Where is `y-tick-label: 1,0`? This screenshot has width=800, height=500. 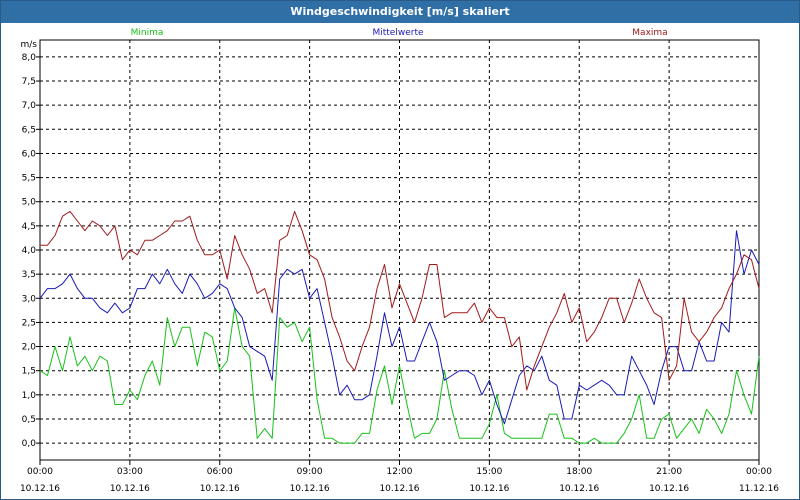
y-tick-label: 1,0 is located at coordinates (29, 396).